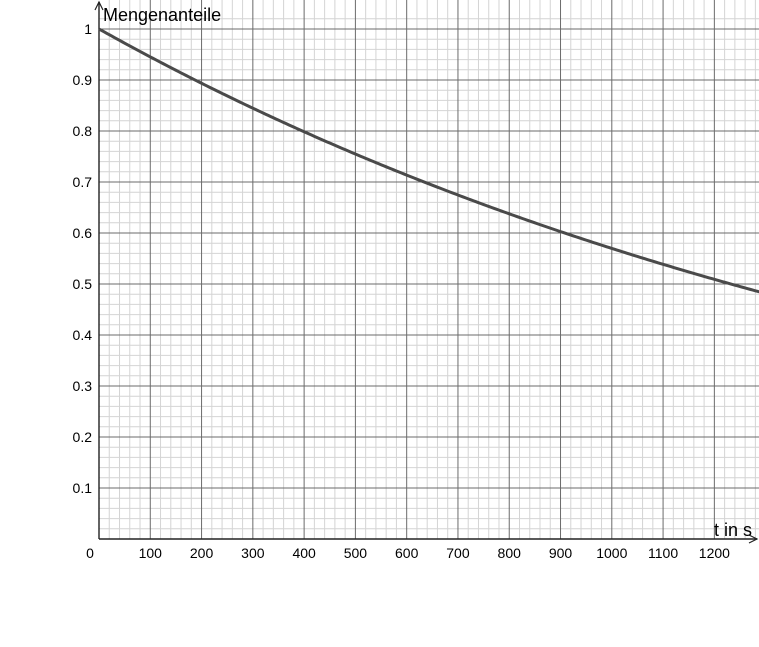  Describe the element at coordinates (714, 553) in the screenshot. I see `x-tick-label: 1200` at that location.